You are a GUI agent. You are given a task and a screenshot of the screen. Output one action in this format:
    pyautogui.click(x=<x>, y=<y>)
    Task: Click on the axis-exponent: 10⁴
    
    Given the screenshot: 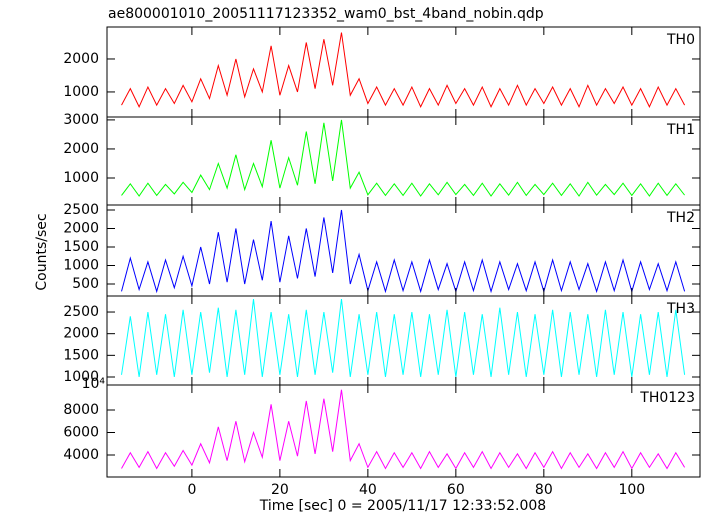 What is the action you would take?
    pyautogui.click(x=94, y=384)
    